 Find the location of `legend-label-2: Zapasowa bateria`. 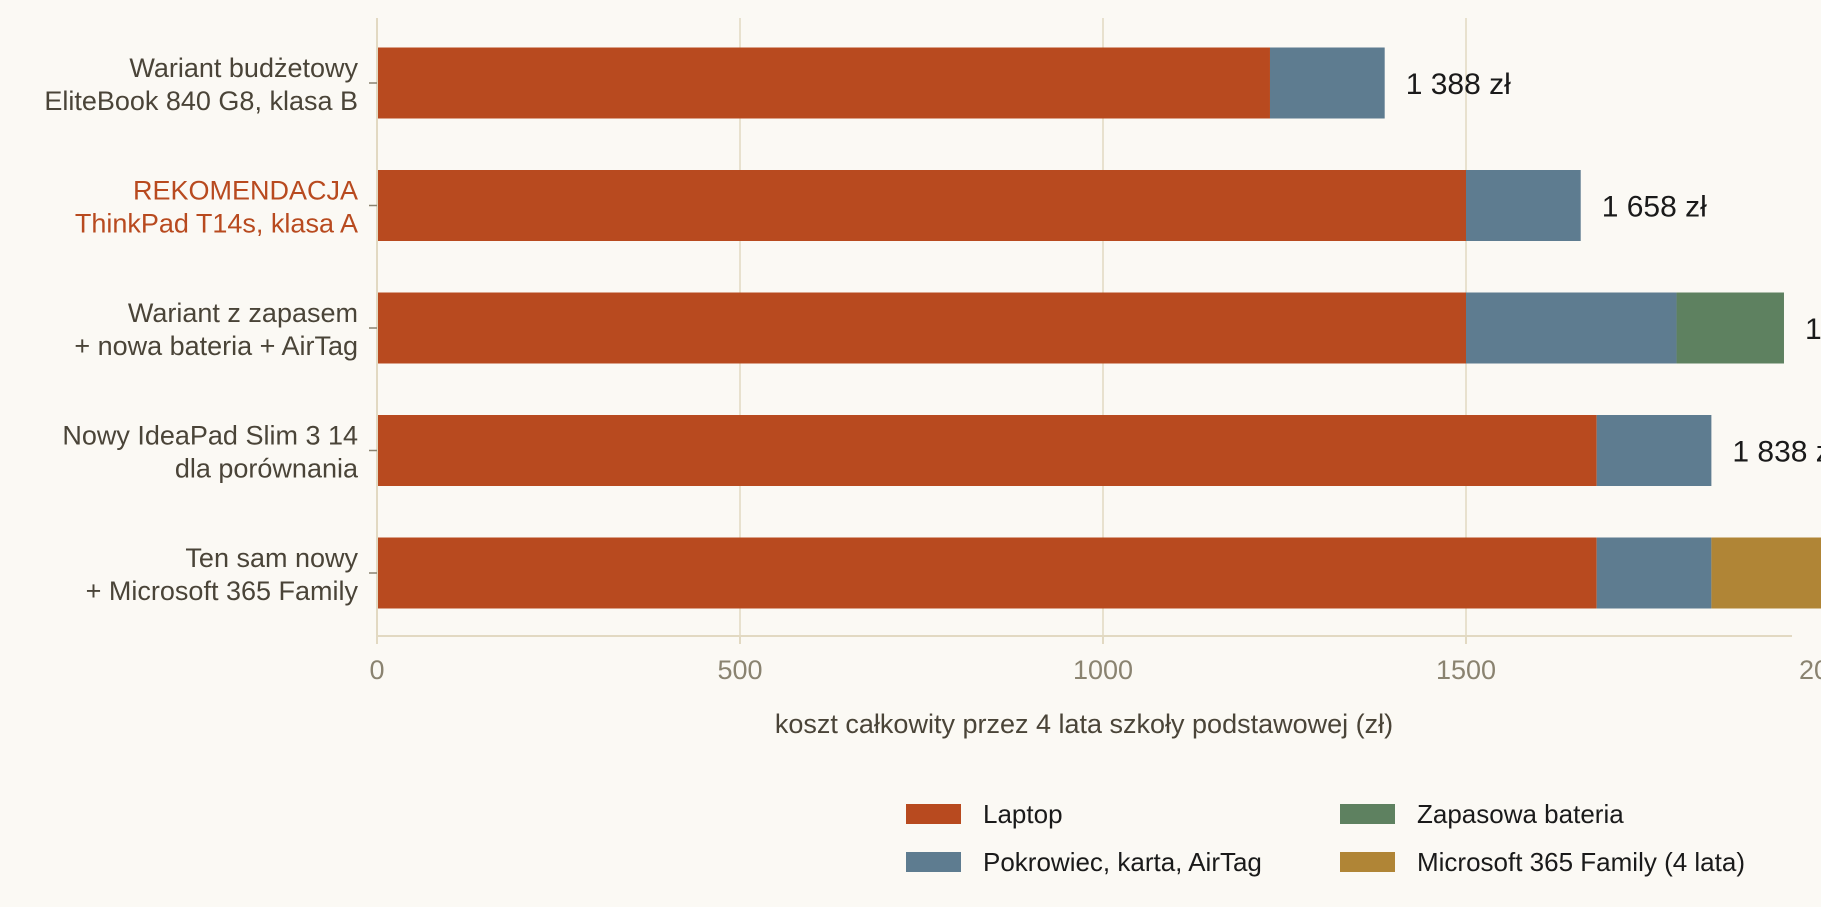

legend-label-2: Zapasowa bateria is located at coordinates (1520, 814).